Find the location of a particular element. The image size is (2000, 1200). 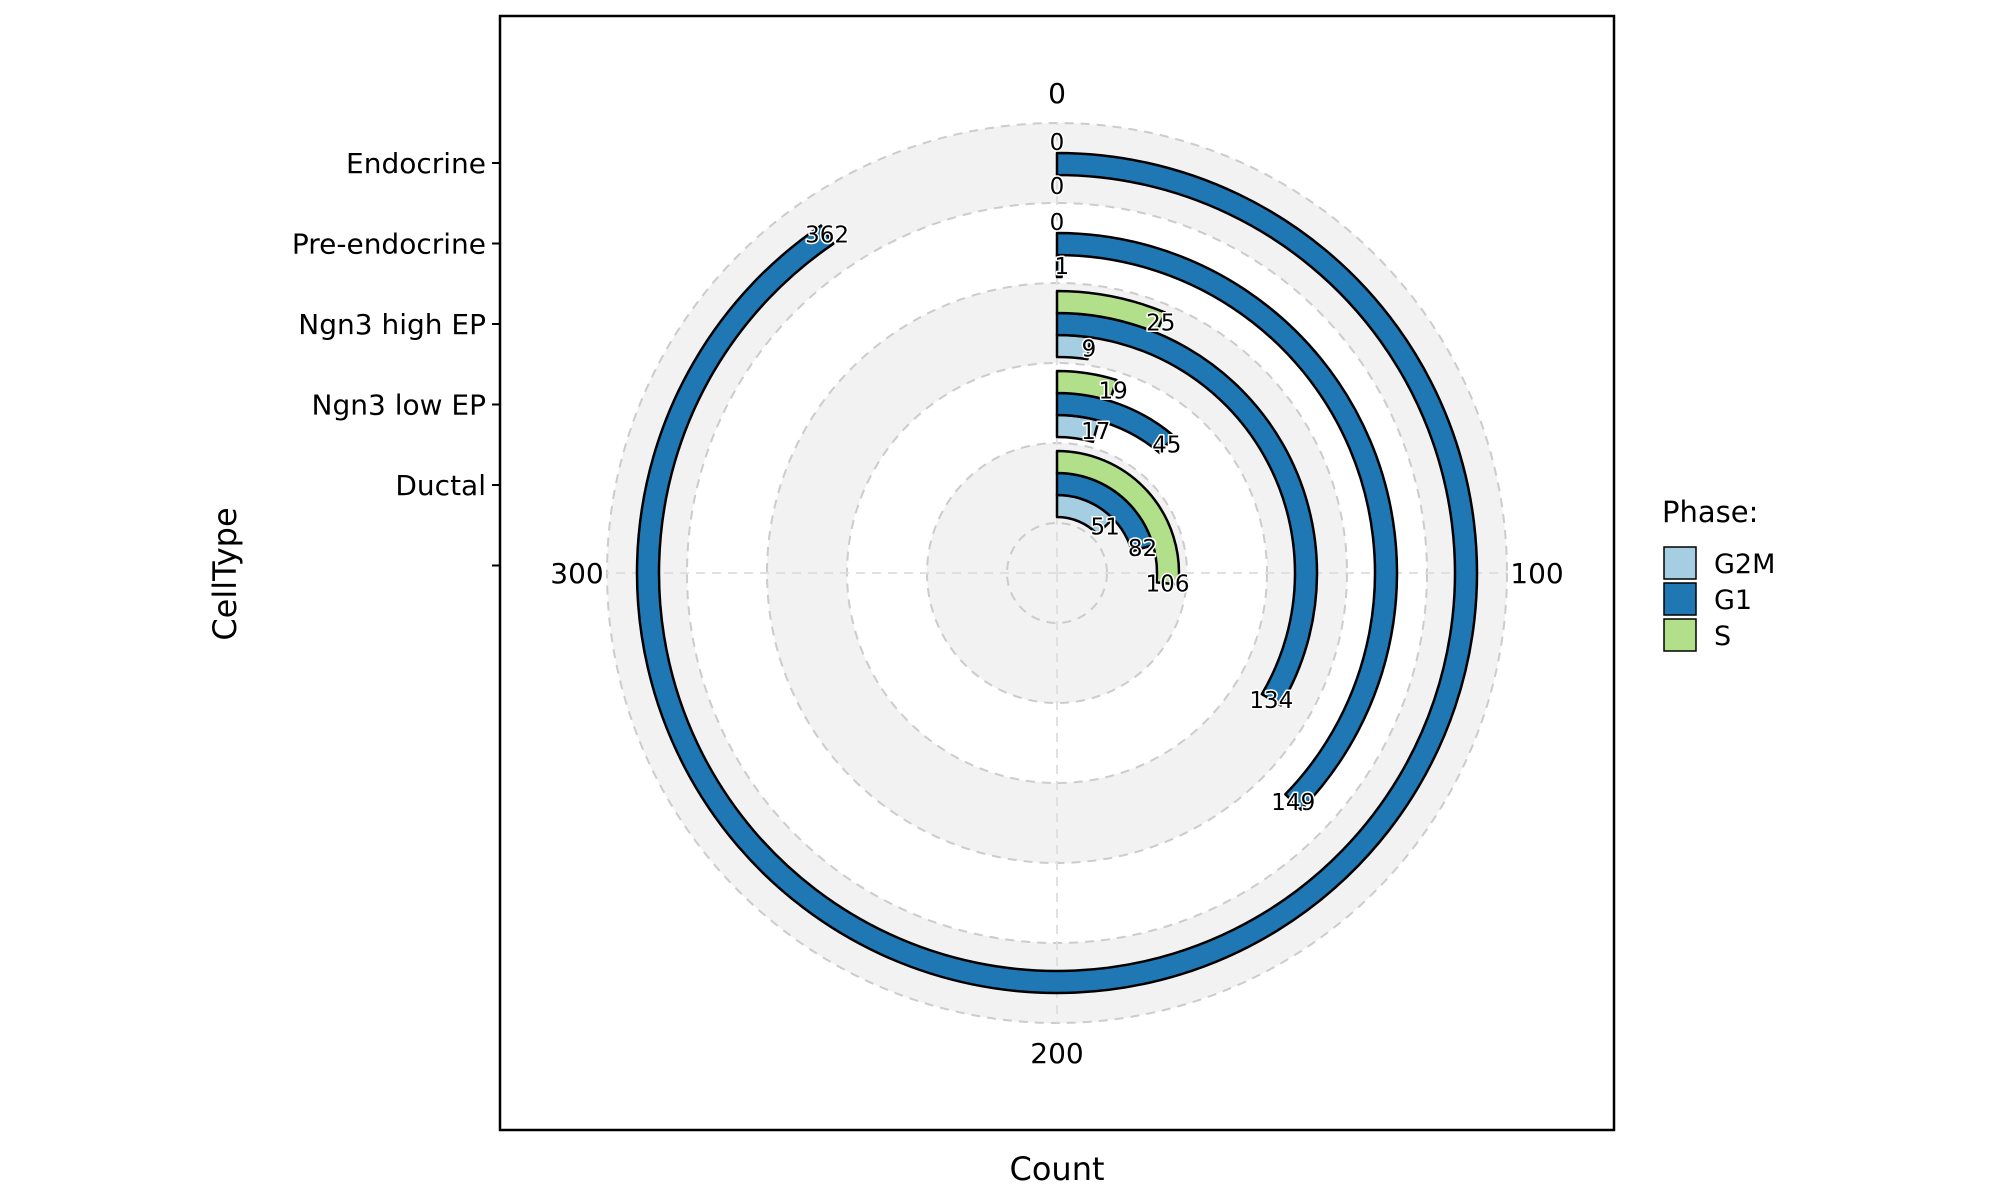

data-label: 82 is located at coordinates (1142, 549).